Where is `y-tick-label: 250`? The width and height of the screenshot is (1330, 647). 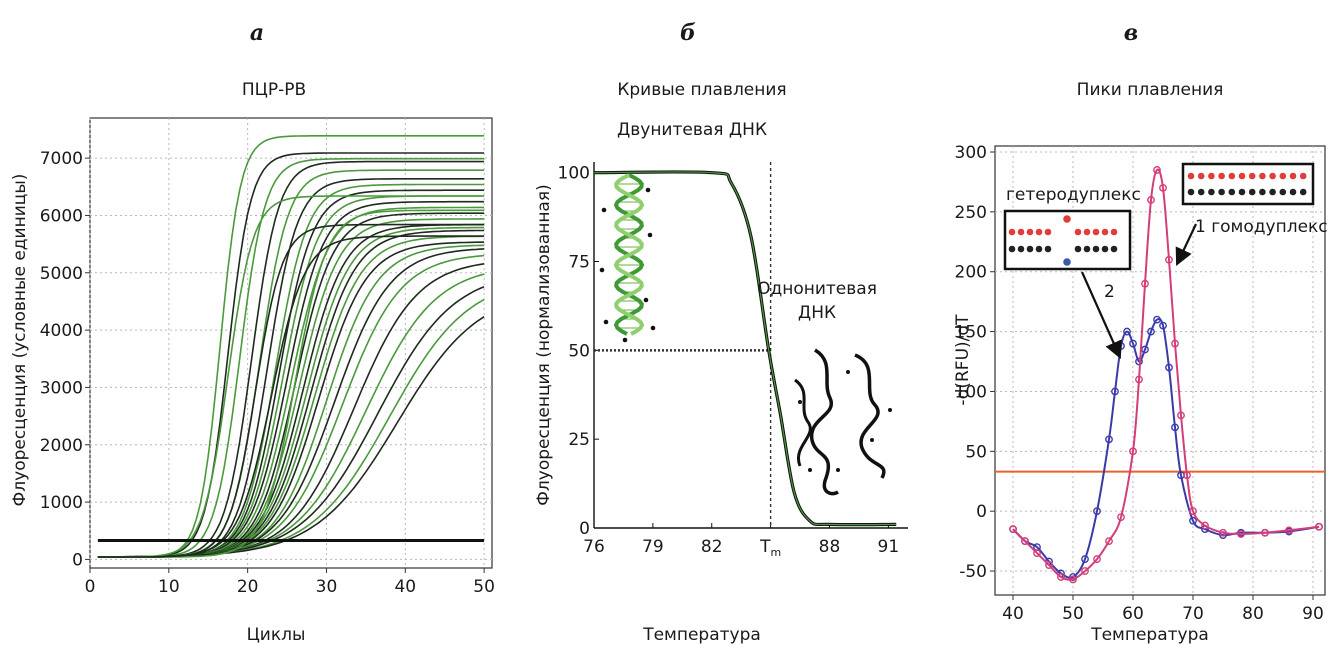 y-tick-label: 250 is located at coordinates (971, 213).